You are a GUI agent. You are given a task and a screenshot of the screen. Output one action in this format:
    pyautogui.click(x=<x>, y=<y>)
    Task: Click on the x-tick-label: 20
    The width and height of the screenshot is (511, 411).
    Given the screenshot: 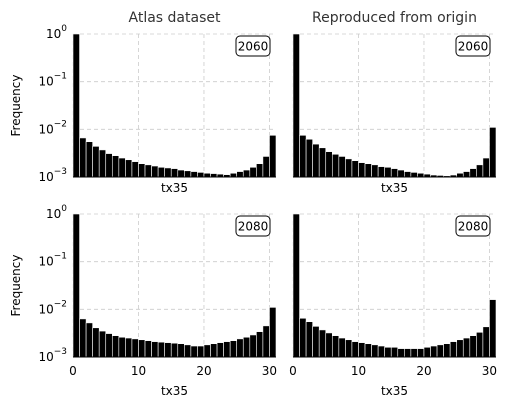 What is the action you would take?
    pyautogui.click(x=203, y=371)
    